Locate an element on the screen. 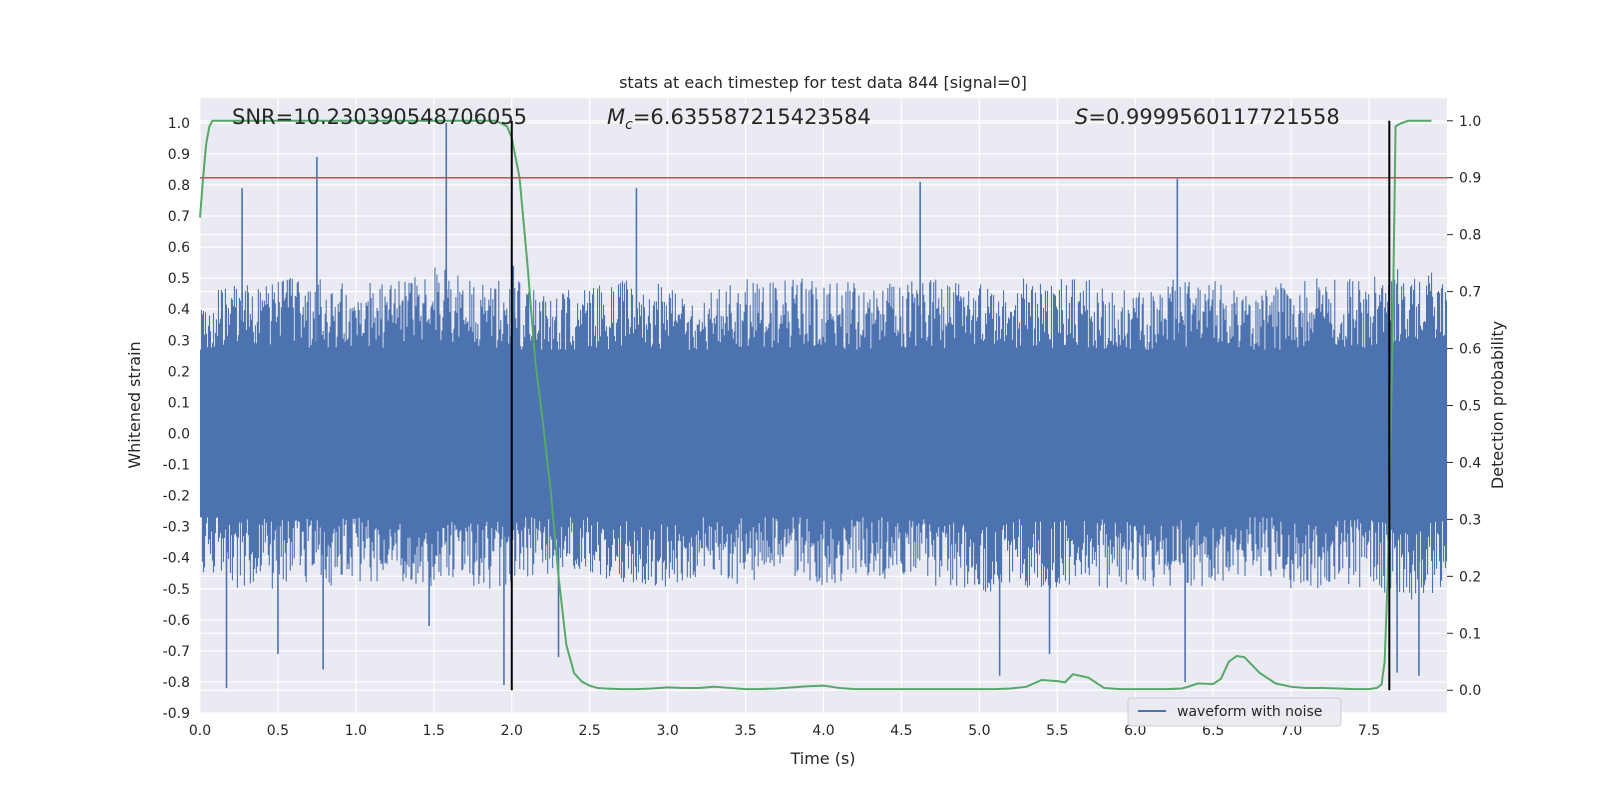 This screenshot has width=1600, height=800. y-tick-label: 0.2 is located at coordinates (179, 372).